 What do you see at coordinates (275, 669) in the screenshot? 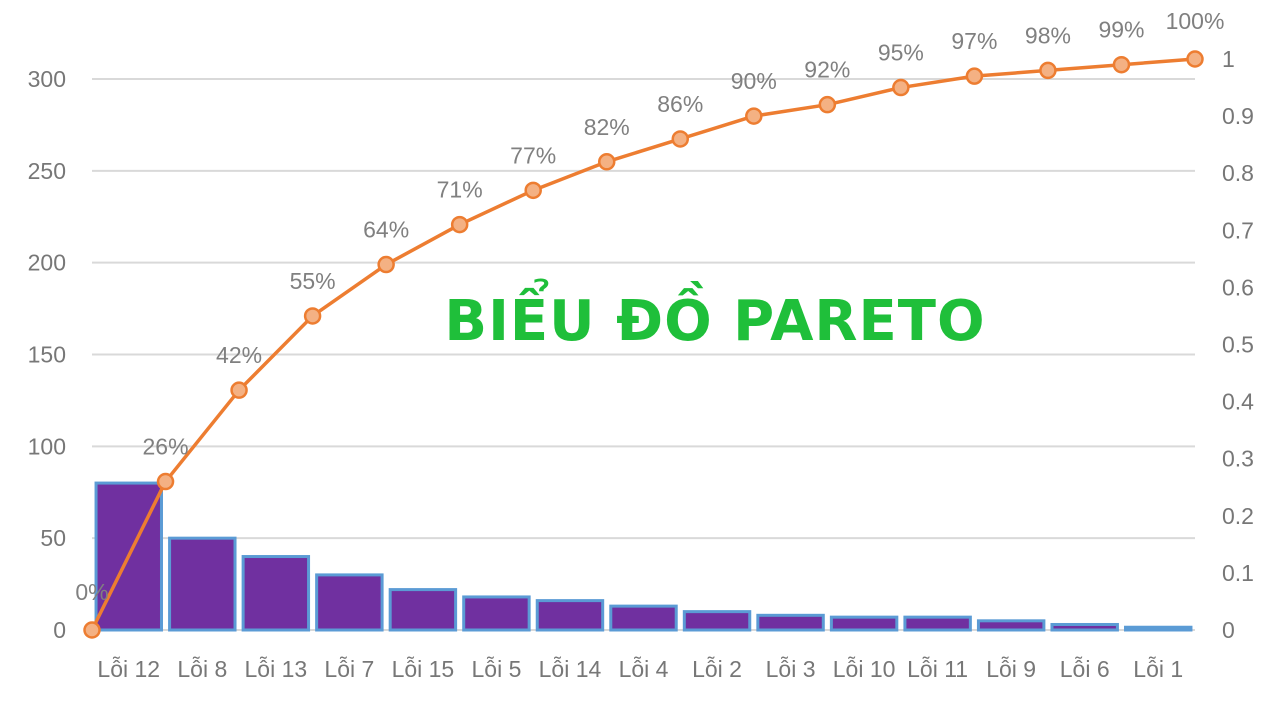
I see `category-label: Lỗi 13` at bounding box center [275, 669].